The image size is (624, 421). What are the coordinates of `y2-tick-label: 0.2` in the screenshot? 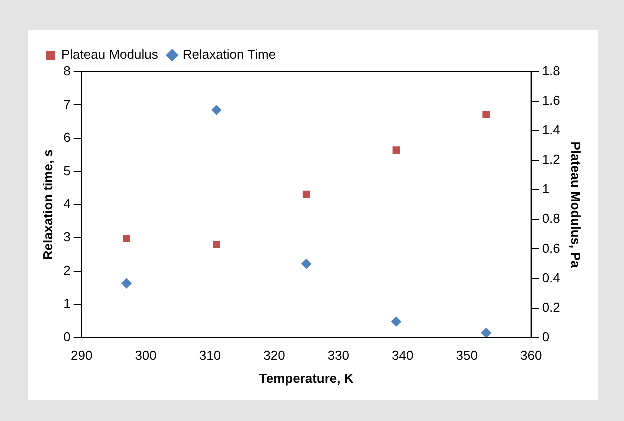 It's located at (551, 307).